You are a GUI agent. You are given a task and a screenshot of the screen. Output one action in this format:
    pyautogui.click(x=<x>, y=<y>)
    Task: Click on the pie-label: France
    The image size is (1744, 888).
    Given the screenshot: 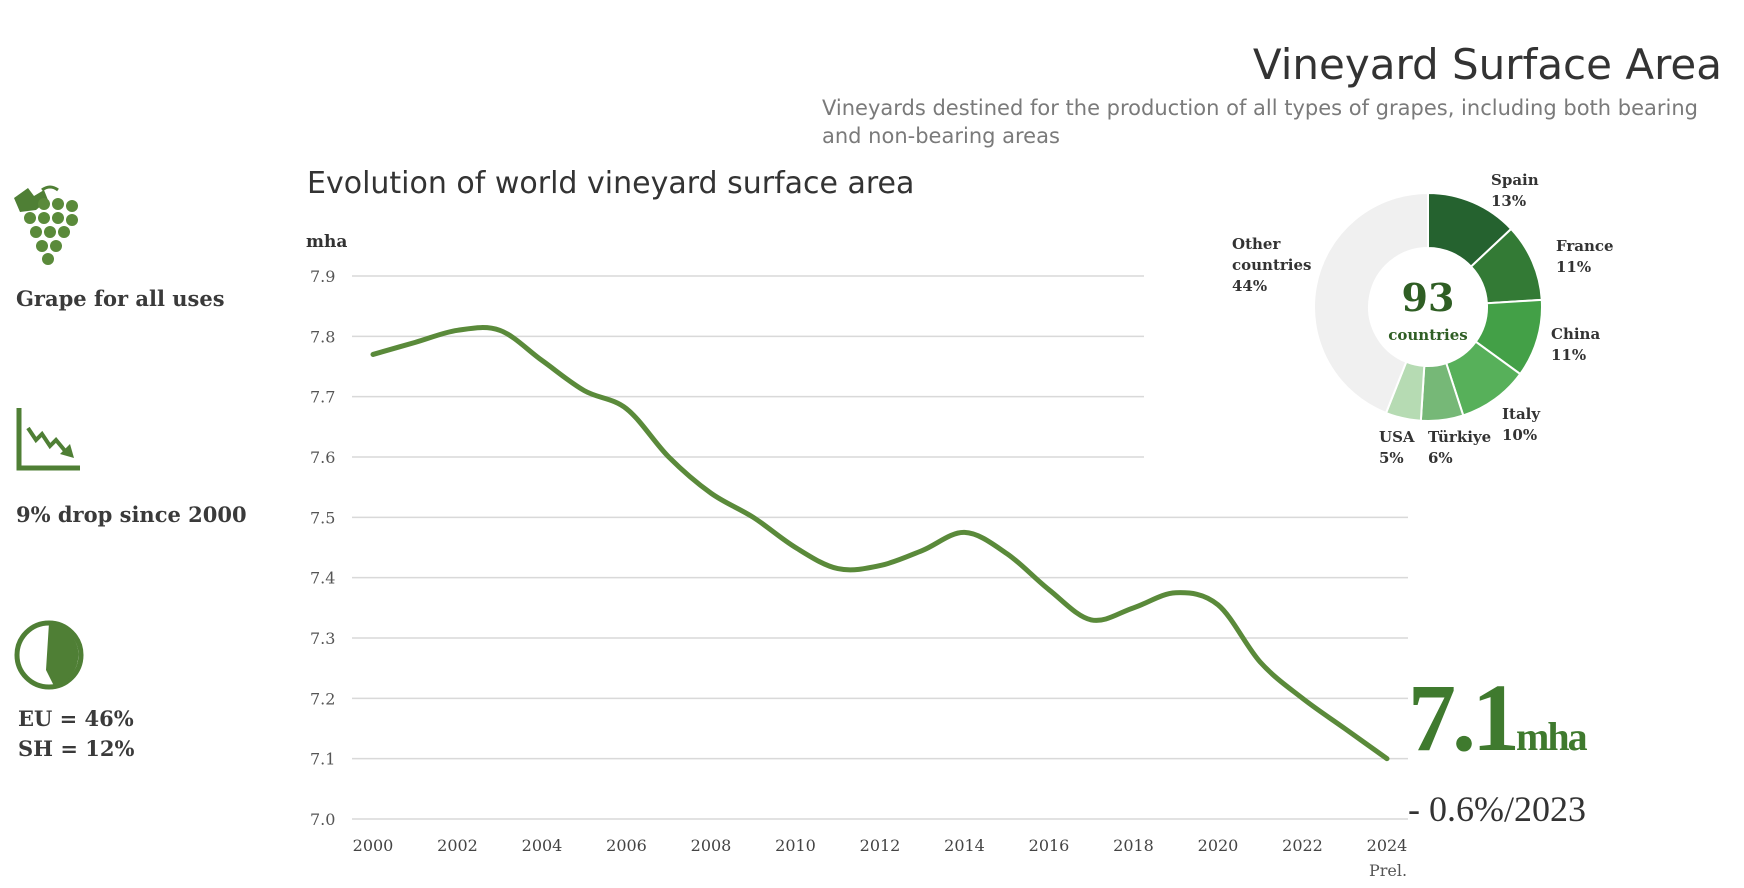 What is the action you would take?
    pyautogui.click(x=1585, y=246)
    